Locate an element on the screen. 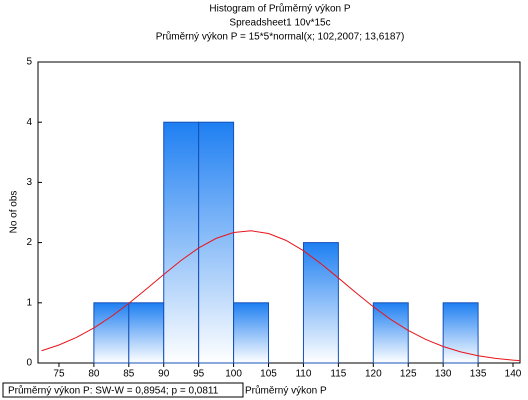  x-tick-label: 125 is located at coordinates (408, 374).